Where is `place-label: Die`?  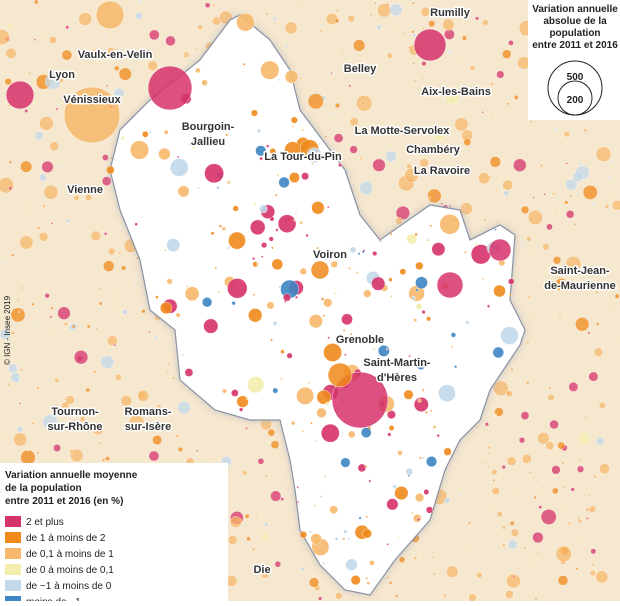 place-label: Die is located at coordinates (261, 570).